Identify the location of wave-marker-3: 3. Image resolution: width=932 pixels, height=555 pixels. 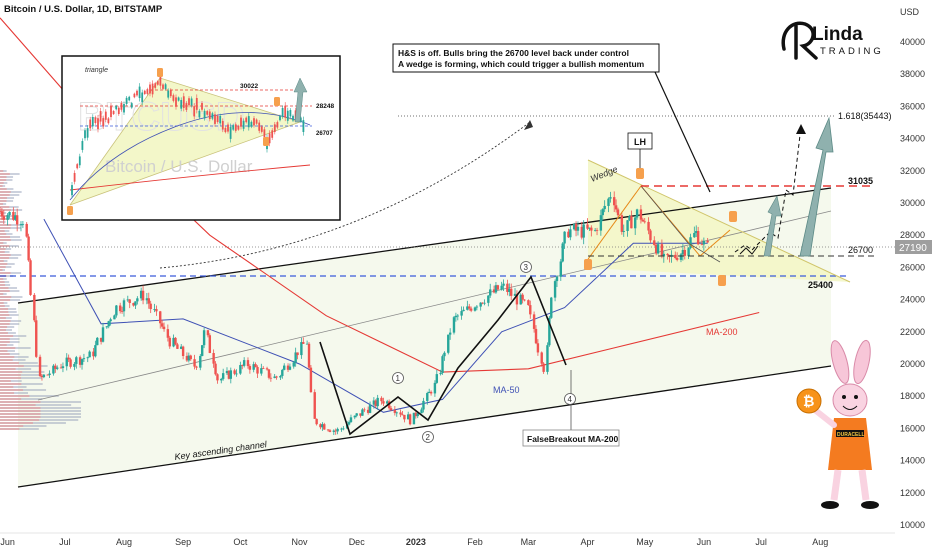
(526, 267).